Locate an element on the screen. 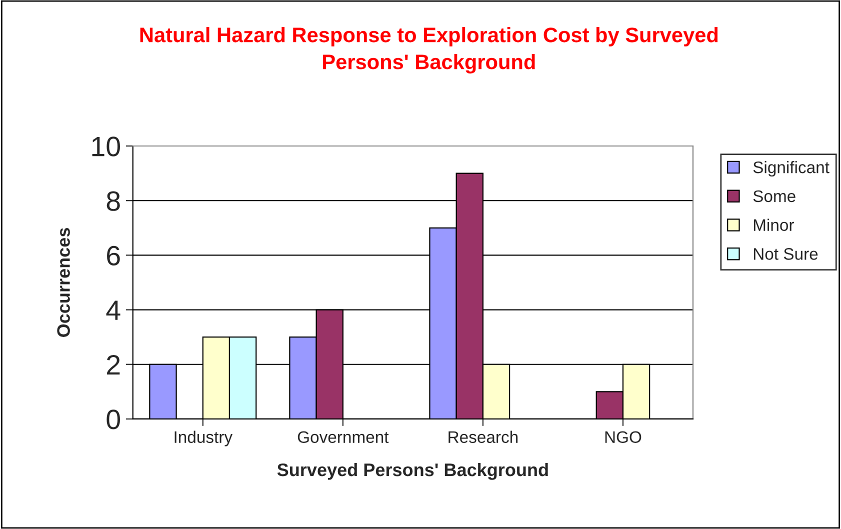  legend-label: Some is located at coordinates (774, 196).